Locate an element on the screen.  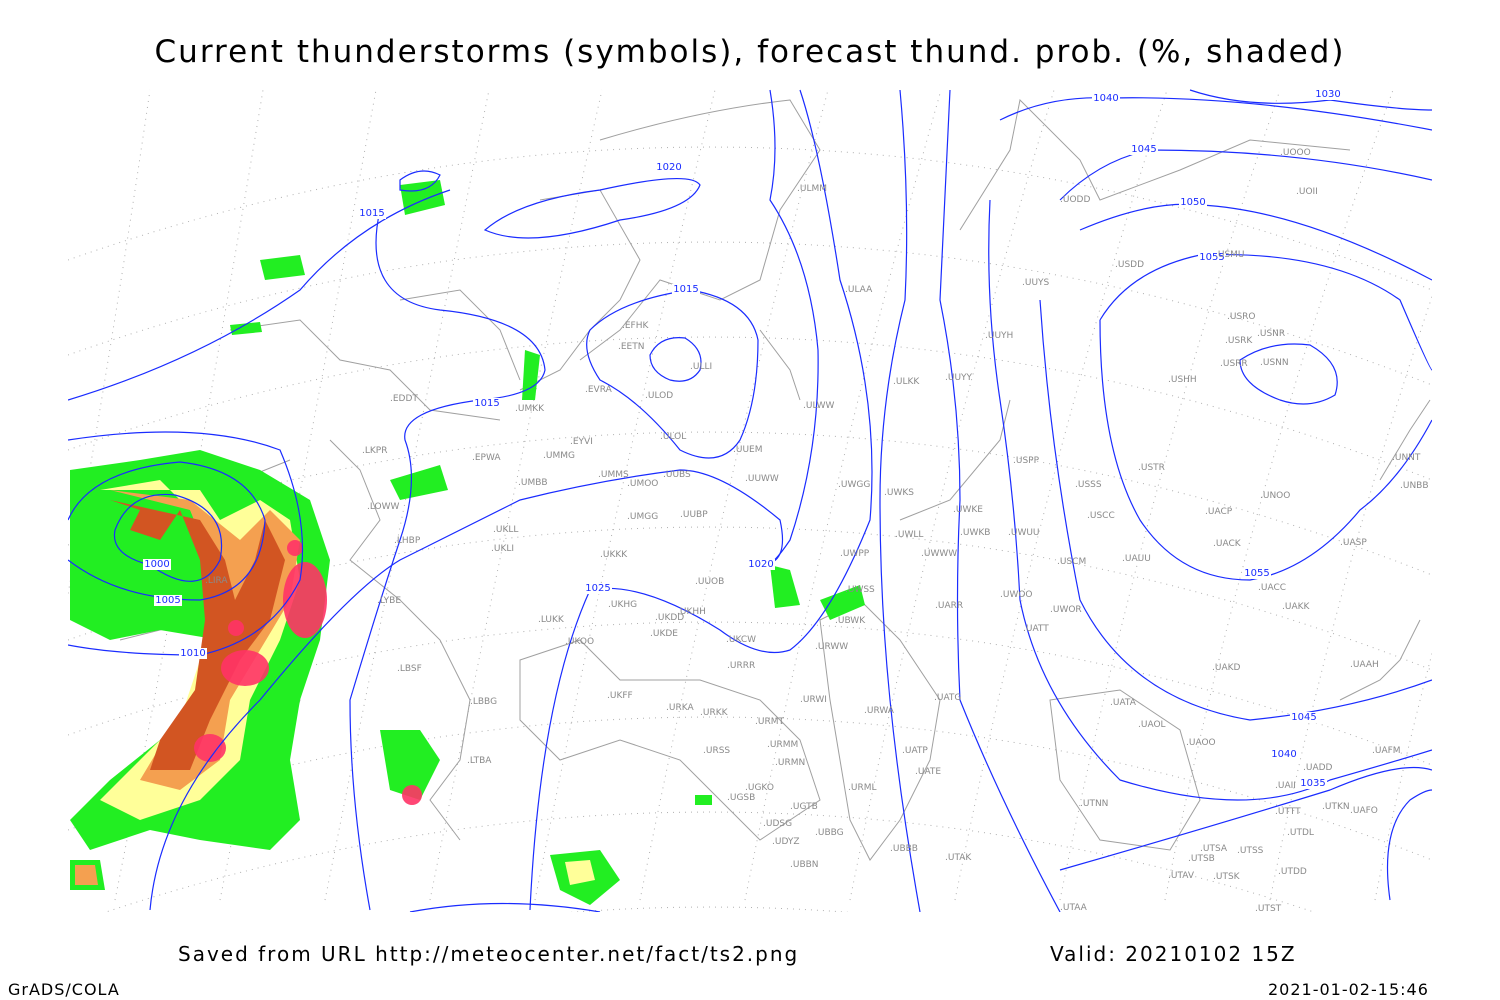
isobar-label: 1050 is located at coordinates (1192, 202).